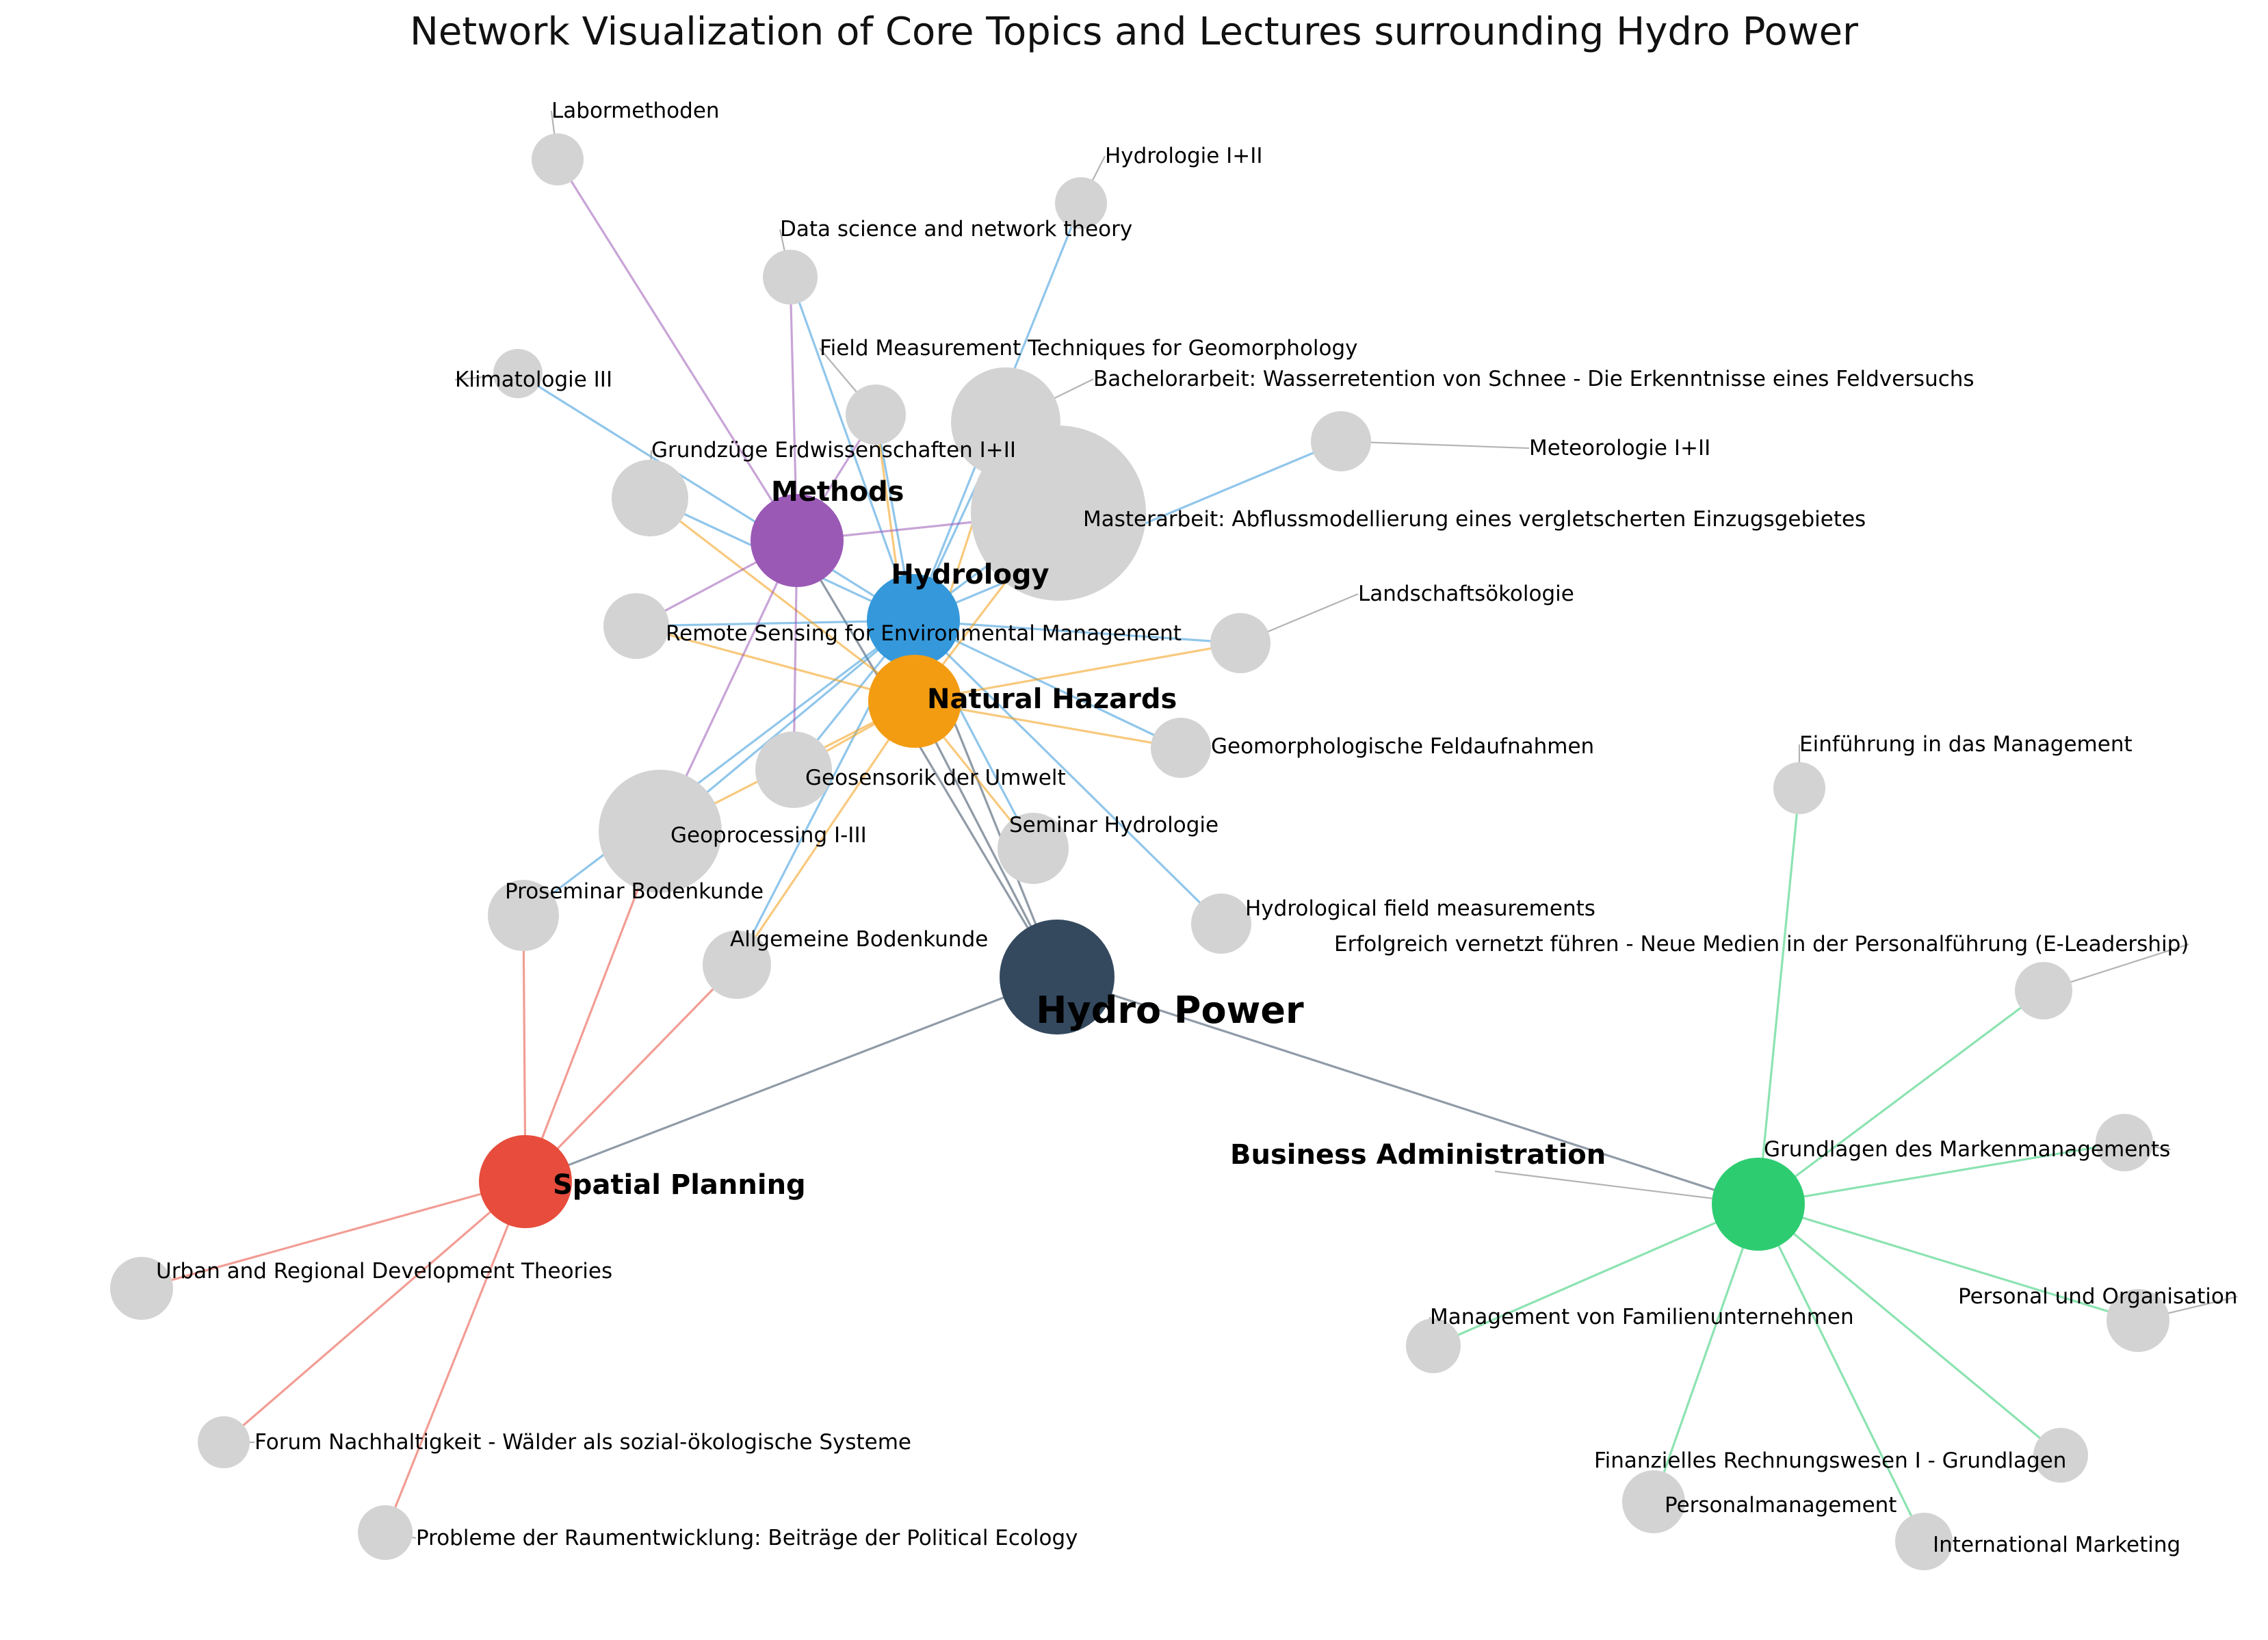 Image resolution: width=2268 pixels, height=1640 pixels. I want to click on lecture-node-forum, so click(224, 1442).